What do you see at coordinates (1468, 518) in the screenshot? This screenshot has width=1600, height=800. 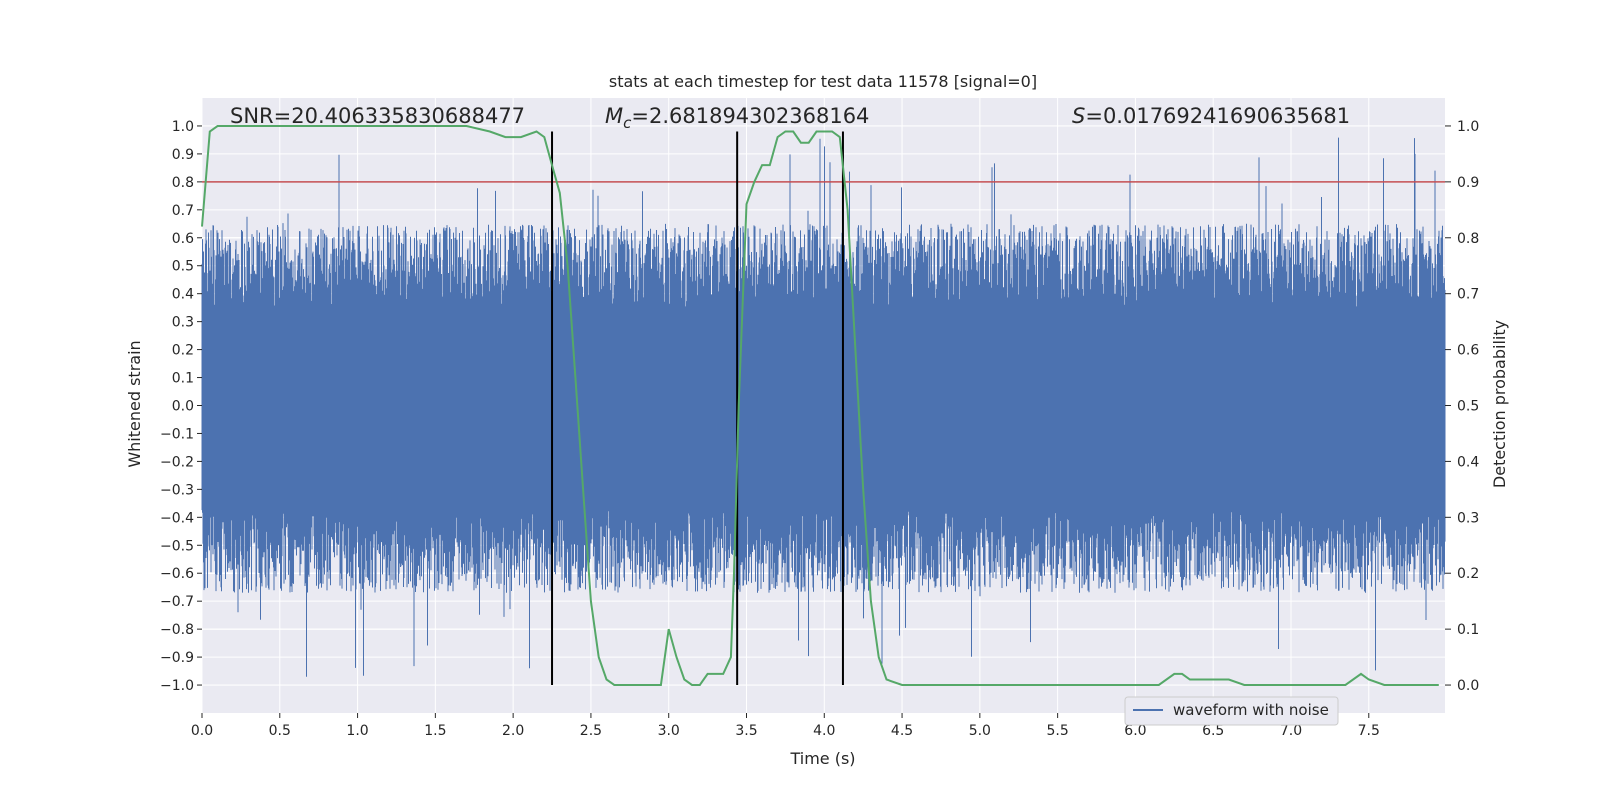 I see `y2-tick-label: 0.3` at bounding box center [1468, 518].